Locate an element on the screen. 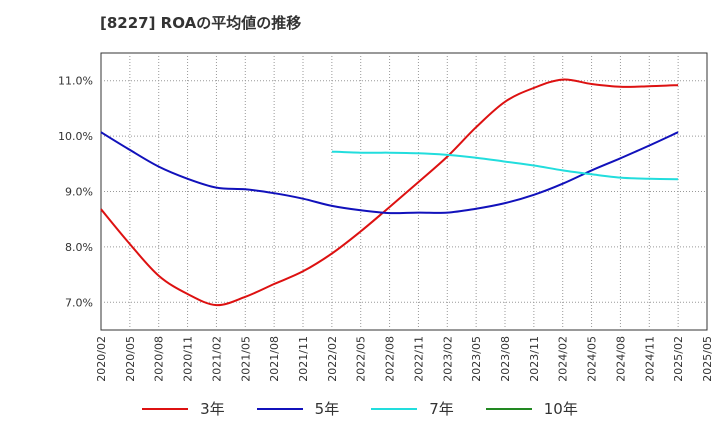  x-tick-label: 2022/05 is located at coordinates (361, 359).